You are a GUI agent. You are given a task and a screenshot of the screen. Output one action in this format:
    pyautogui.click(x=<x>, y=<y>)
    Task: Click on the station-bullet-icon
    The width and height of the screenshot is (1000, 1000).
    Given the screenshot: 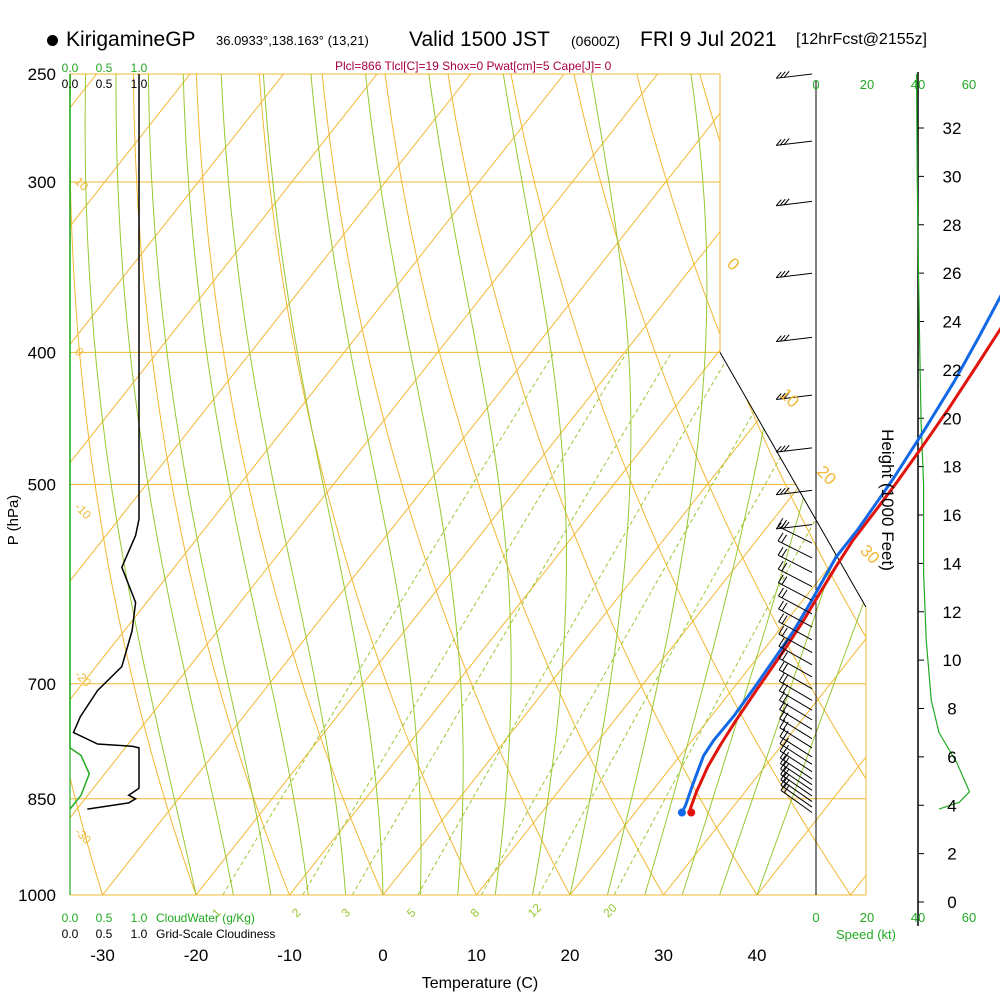 What is the action you would take?
    pyautogui.click(x=52, y=40)
    